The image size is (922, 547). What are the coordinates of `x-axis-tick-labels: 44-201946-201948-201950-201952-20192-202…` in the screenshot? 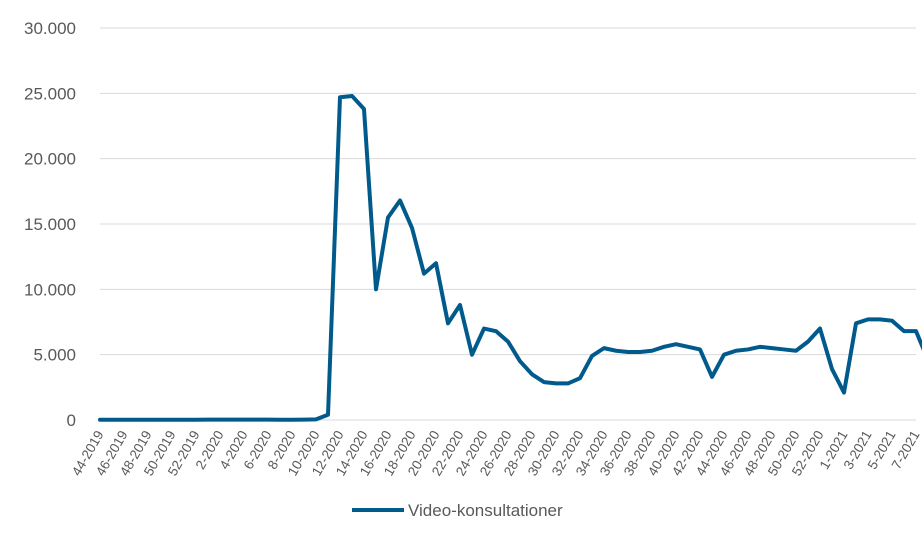 It's located at (495, 453).